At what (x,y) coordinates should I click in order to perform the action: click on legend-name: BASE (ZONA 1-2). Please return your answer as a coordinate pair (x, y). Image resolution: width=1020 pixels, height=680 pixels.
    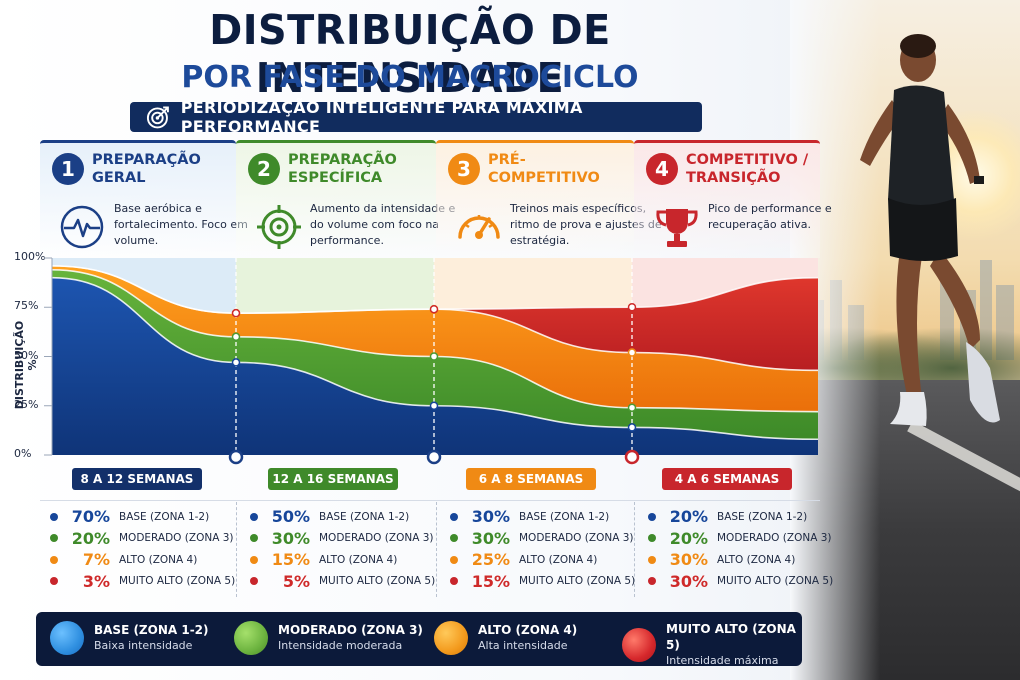
    Looking at the image, I should click on (151, 630).